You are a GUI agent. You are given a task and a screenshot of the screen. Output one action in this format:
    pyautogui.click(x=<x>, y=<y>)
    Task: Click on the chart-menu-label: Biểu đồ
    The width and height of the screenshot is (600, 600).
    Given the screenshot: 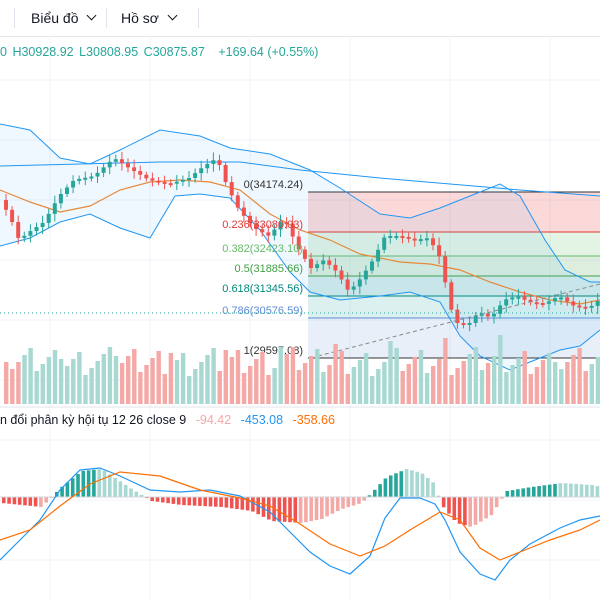 What is the action you would take?
    pyautogui.click(x=55, y=18)
    